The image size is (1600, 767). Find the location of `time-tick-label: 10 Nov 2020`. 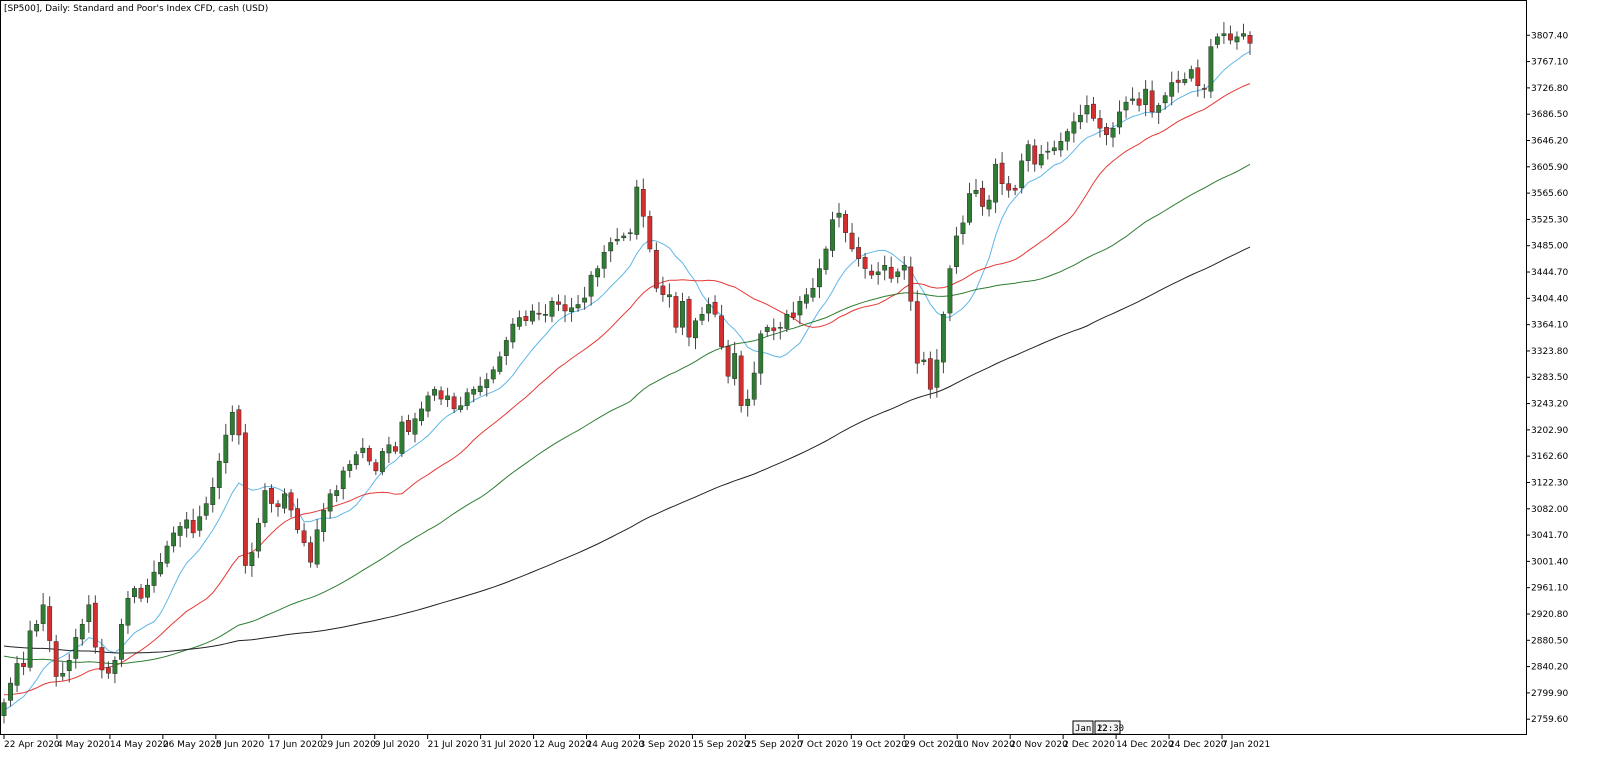

time-tick-label: 10 Nov 2020 is located at coordinates (986, 745).